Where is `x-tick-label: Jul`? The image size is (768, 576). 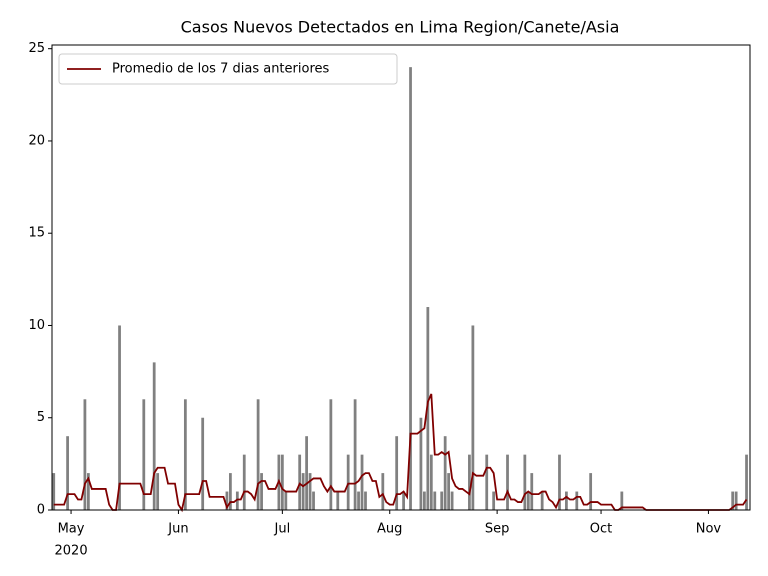
x-tick-label: Jul is located at coordinates (282, 529).